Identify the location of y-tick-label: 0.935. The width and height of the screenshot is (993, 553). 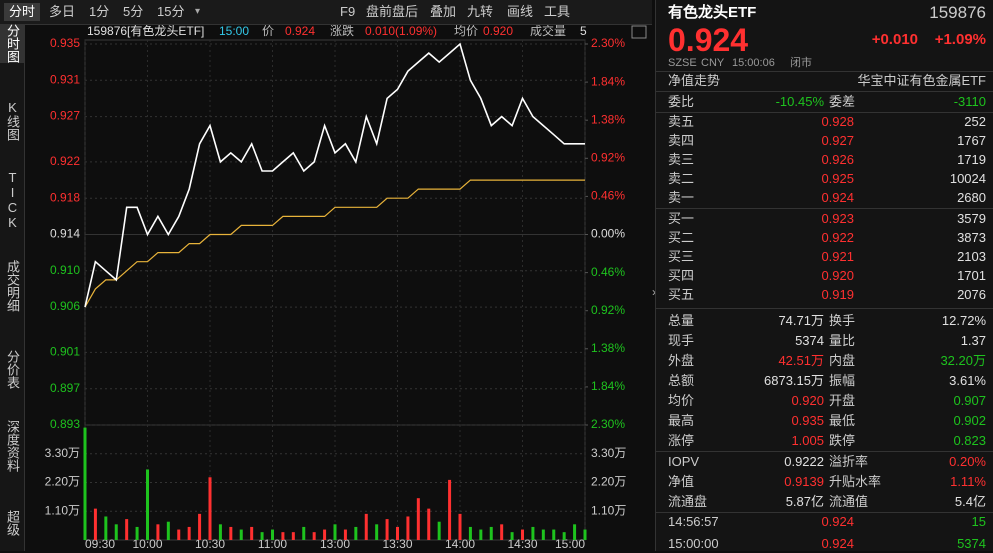
(65, 43).